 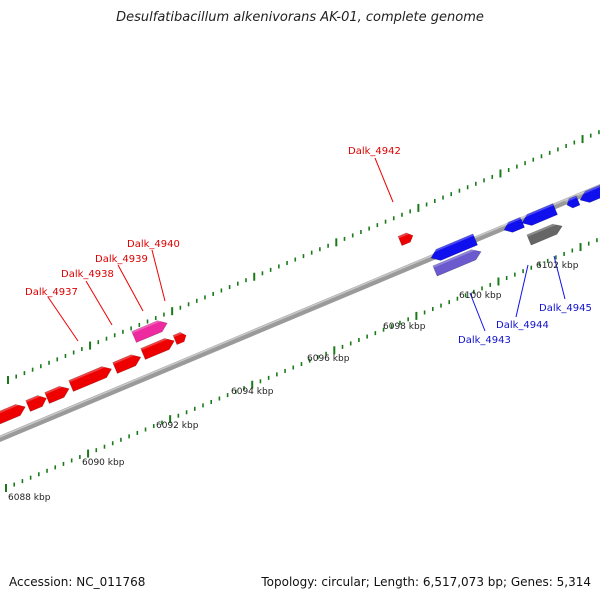 What do you see at coordinates (545, 233) in the screenshot?
I see `pseudo-feature` at bounding box center [545, 233].